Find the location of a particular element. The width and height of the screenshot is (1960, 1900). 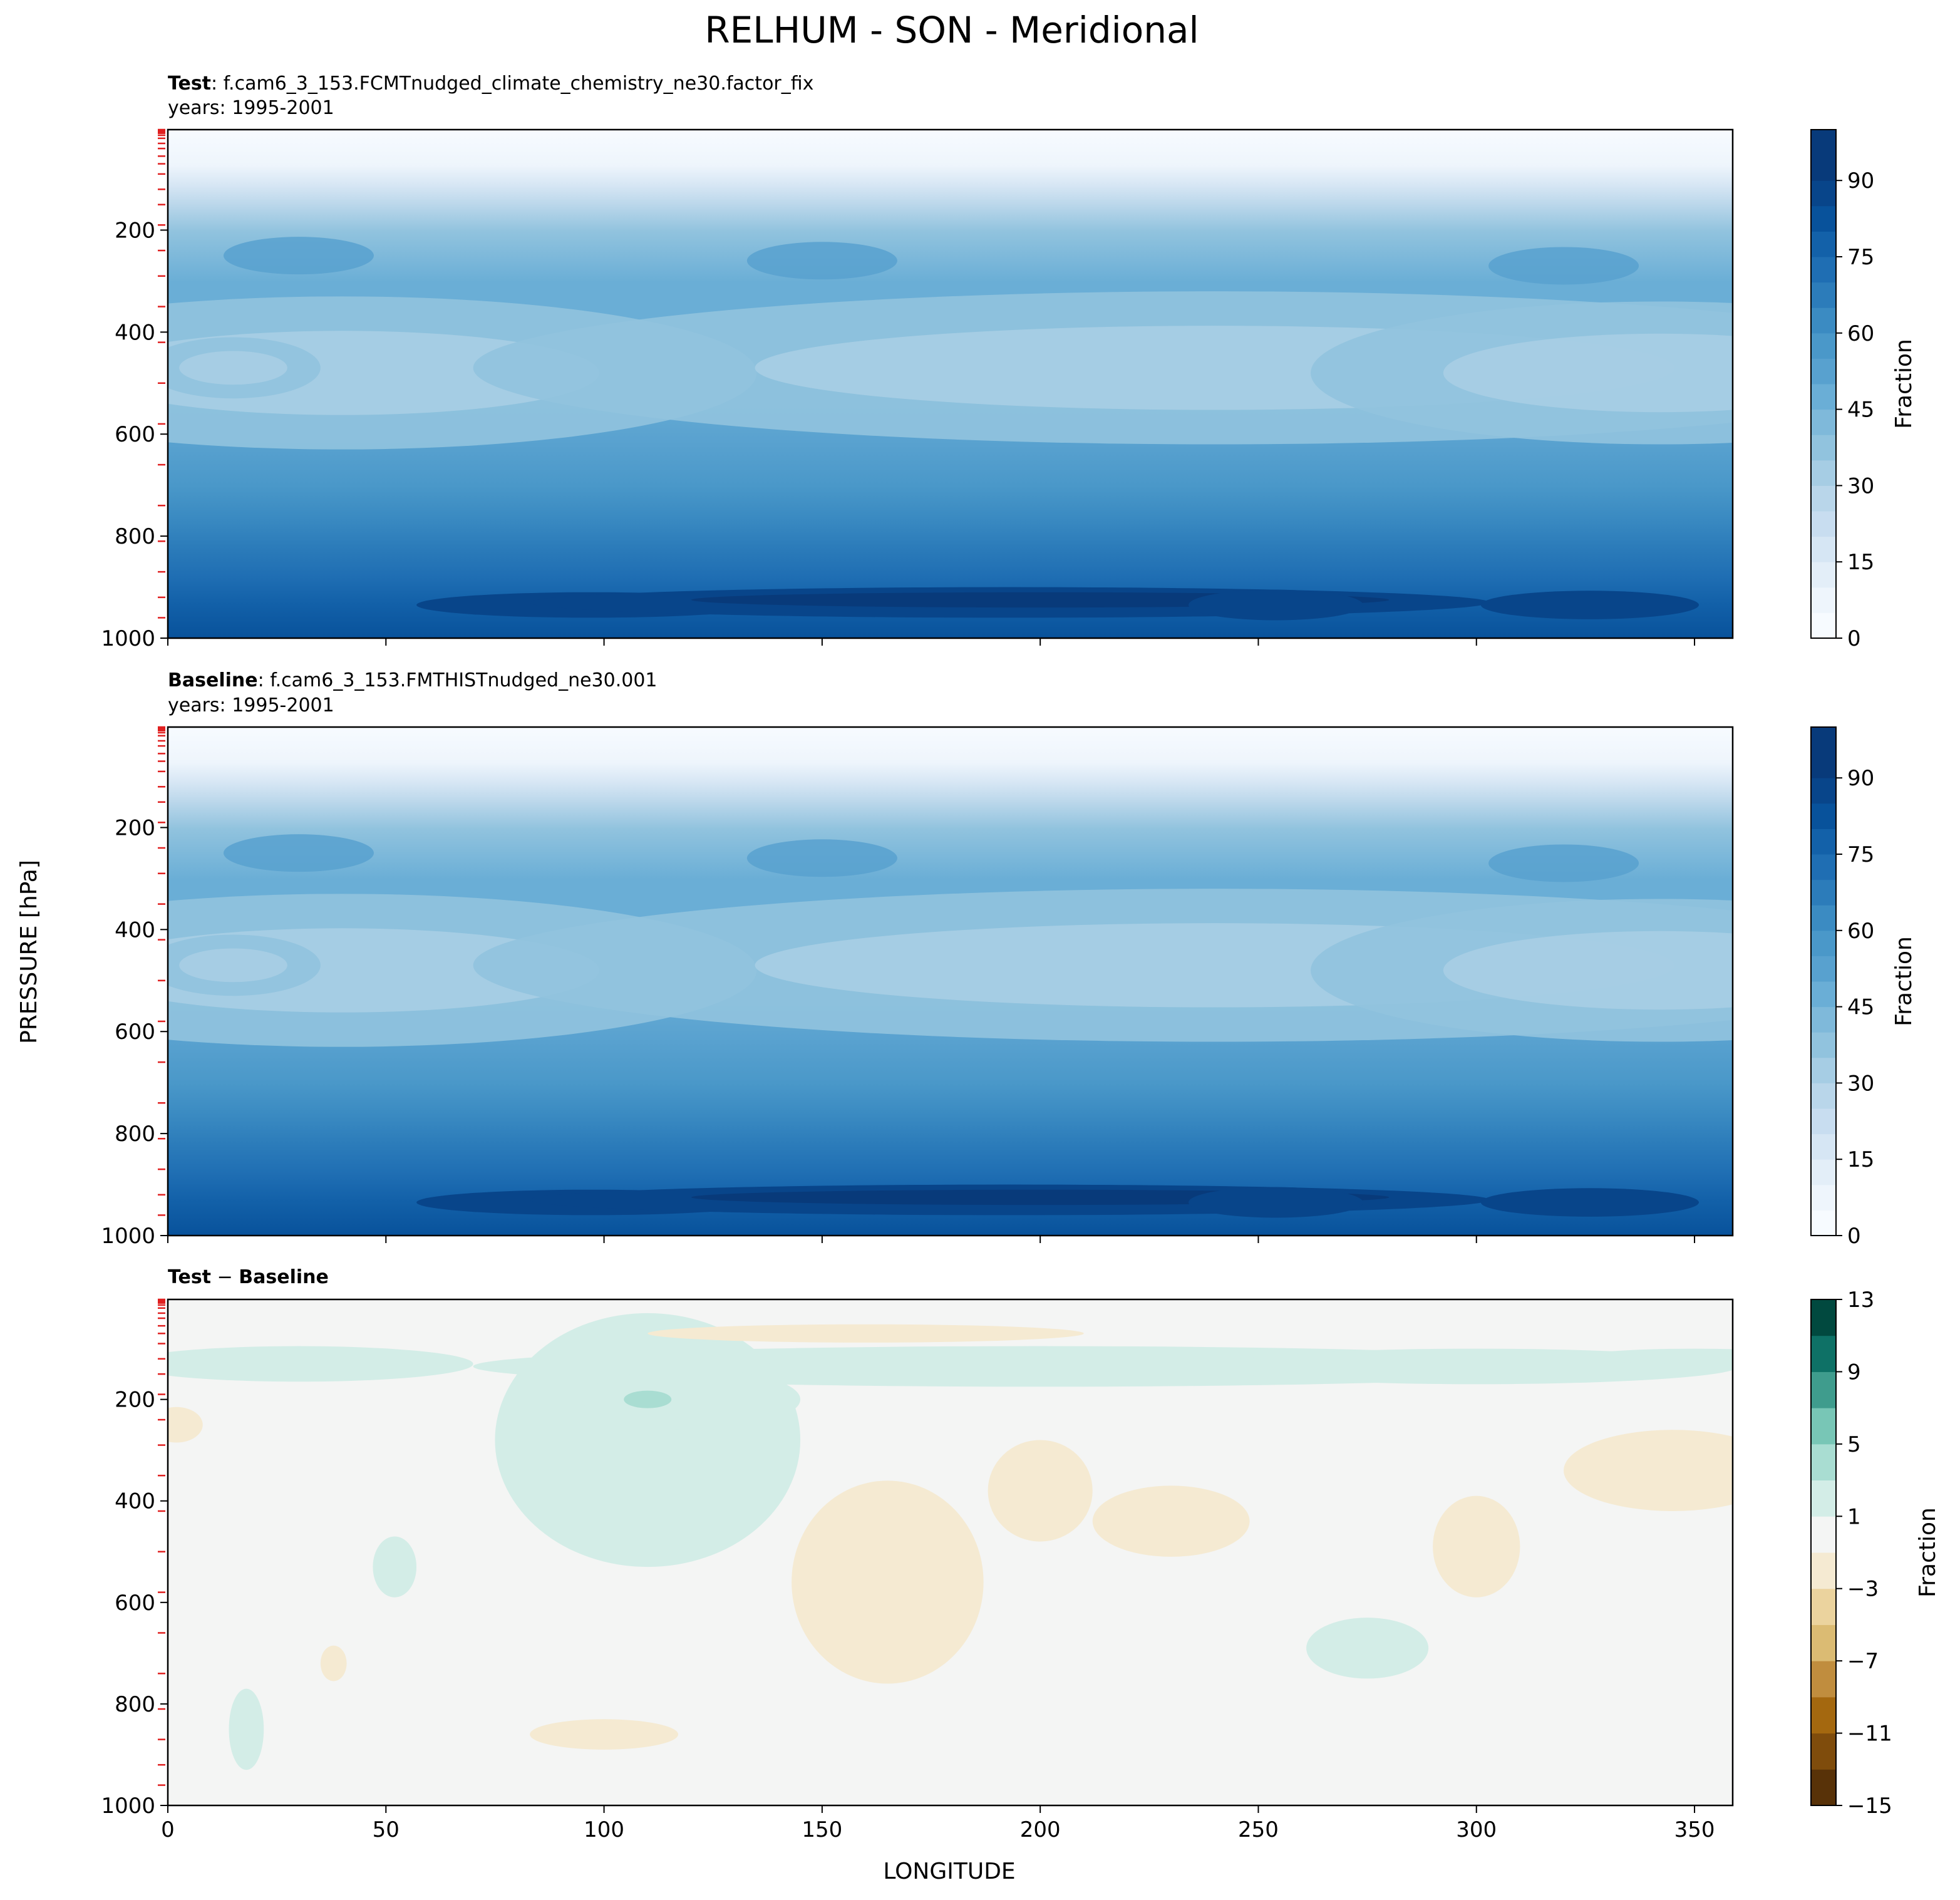

panel-diff-title: Test − Baseline is located at coordinates (249, 1277).